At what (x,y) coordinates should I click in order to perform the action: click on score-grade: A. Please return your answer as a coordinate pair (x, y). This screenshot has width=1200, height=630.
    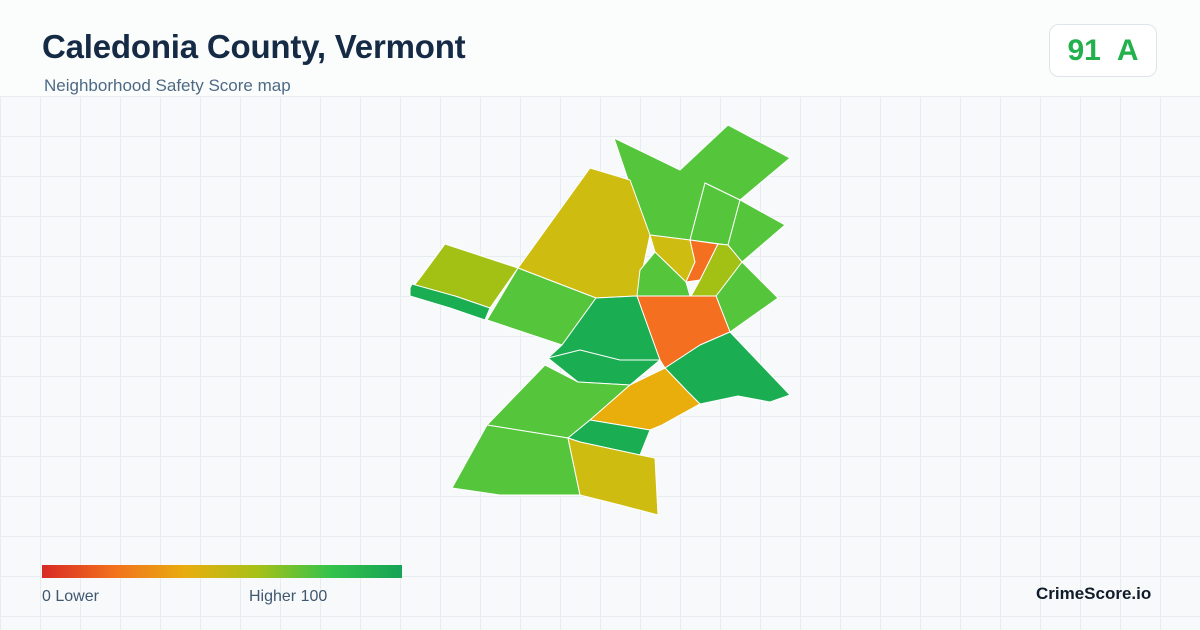
    Looking at the image, I should click on (1127, 50).